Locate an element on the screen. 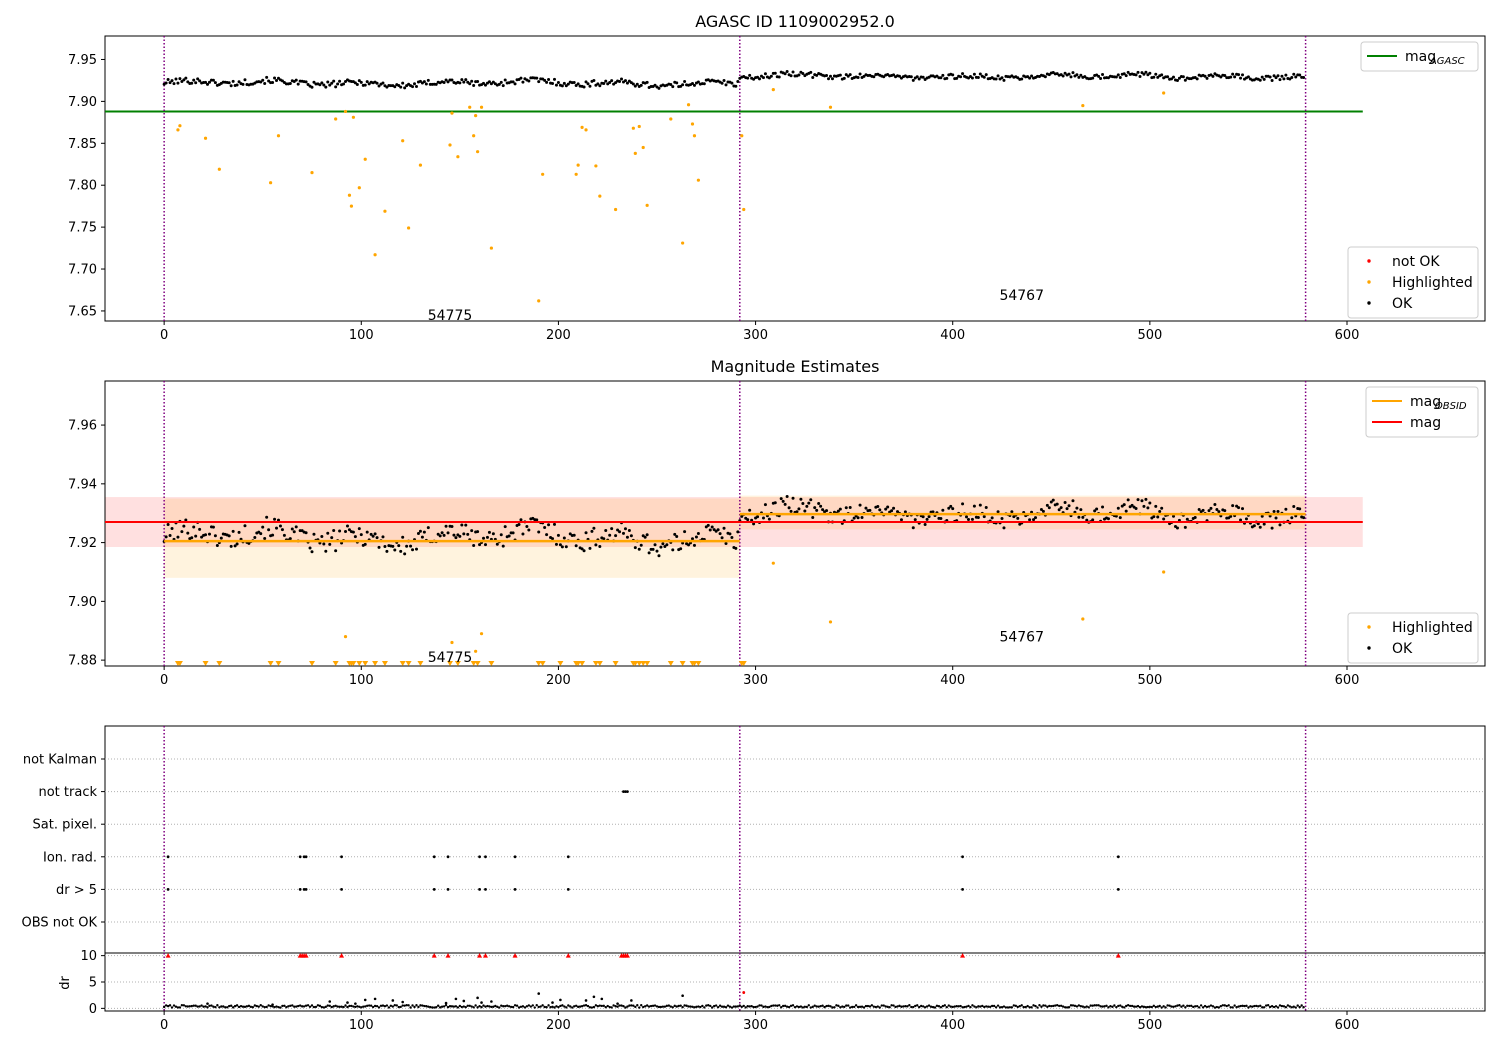 The height and width of the screenshot is (1050, 1500). middle-x-tick-label: 400 is located at coordinates (952, 680).